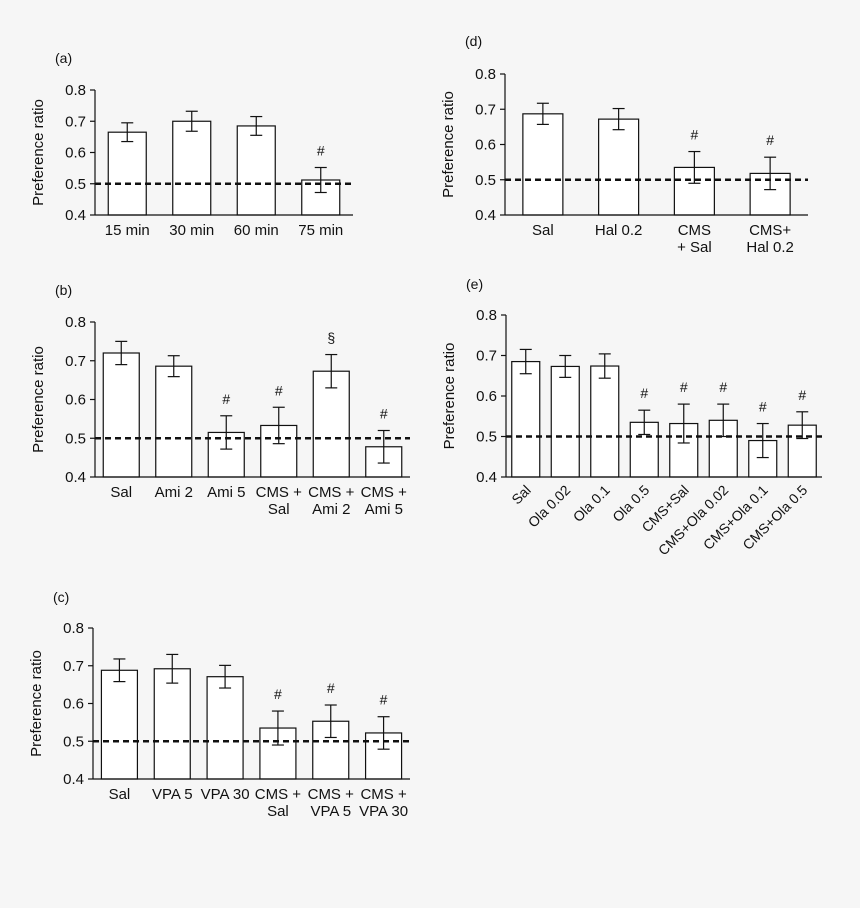  I want to click on x-tick-label: 15 min, so click(127, 230).